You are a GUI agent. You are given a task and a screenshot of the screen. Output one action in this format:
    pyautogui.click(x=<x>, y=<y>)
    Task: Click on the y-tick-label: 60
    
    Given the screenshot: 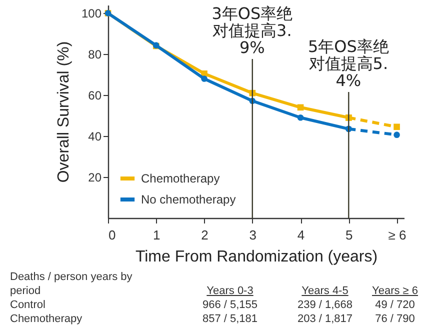 What is the action you would take?
    pyautogui.click(x=95, y=95)
    